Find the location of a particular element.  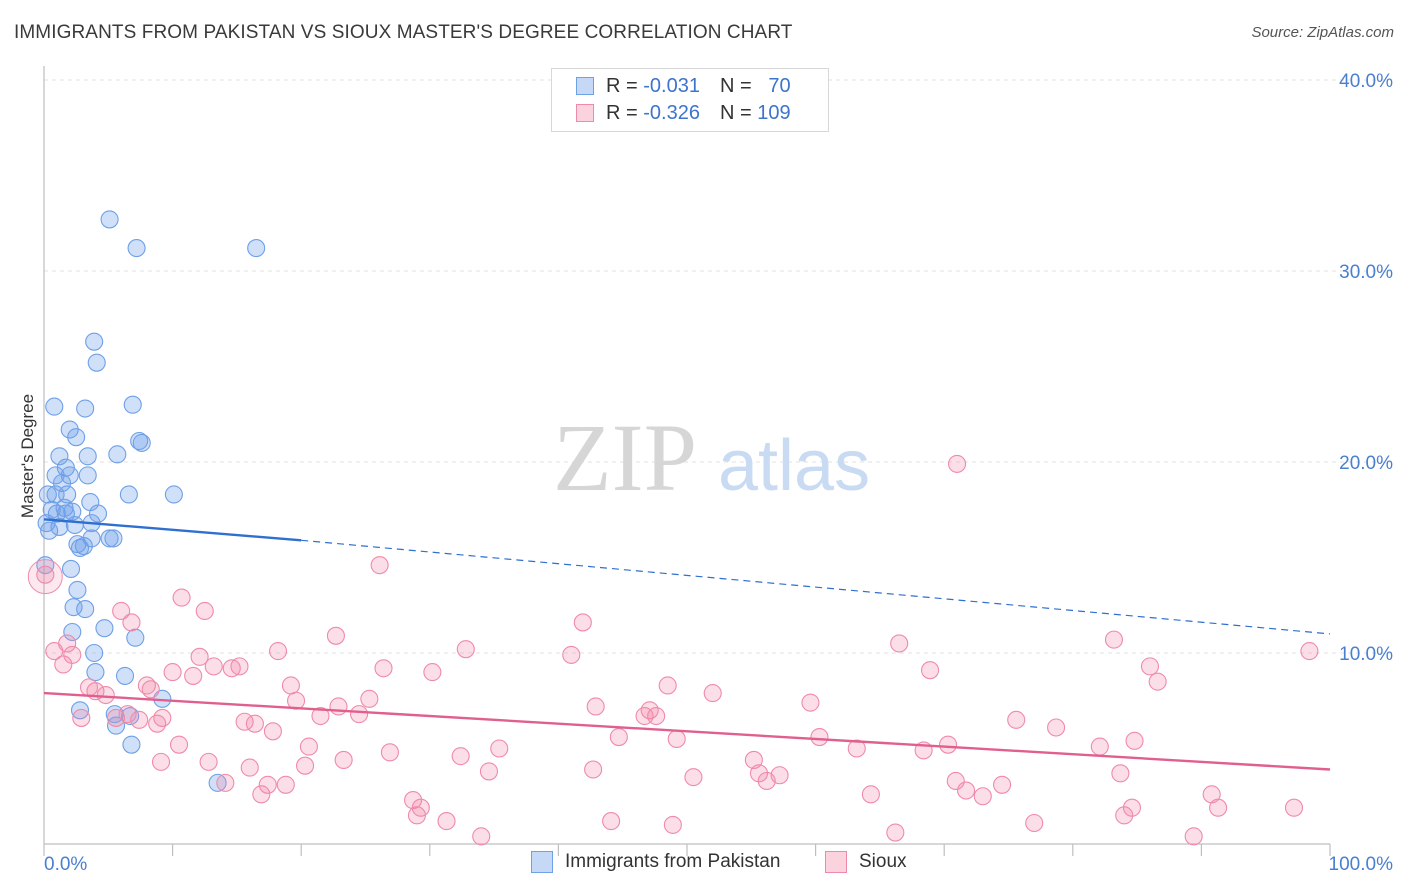

y-tick-label: 10.0% is located at coordinates (1366, 654).